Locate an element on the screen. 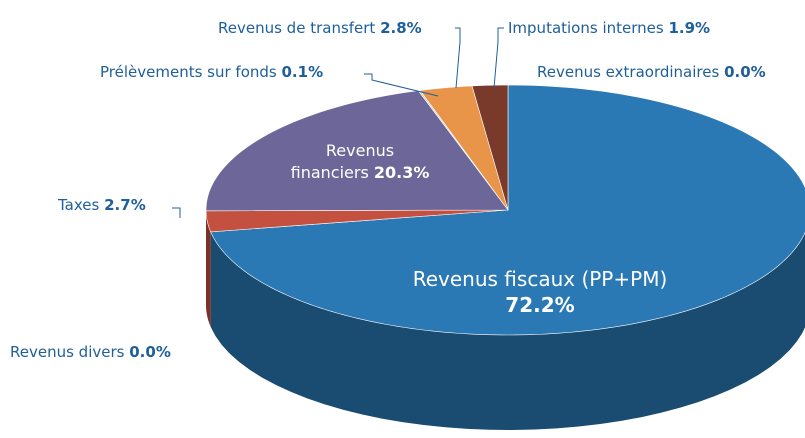 Image resolution: width=805 pixels, height=438 pixels. slice-label: Revenus divers 0.0% is located at coordinates (90, 352).